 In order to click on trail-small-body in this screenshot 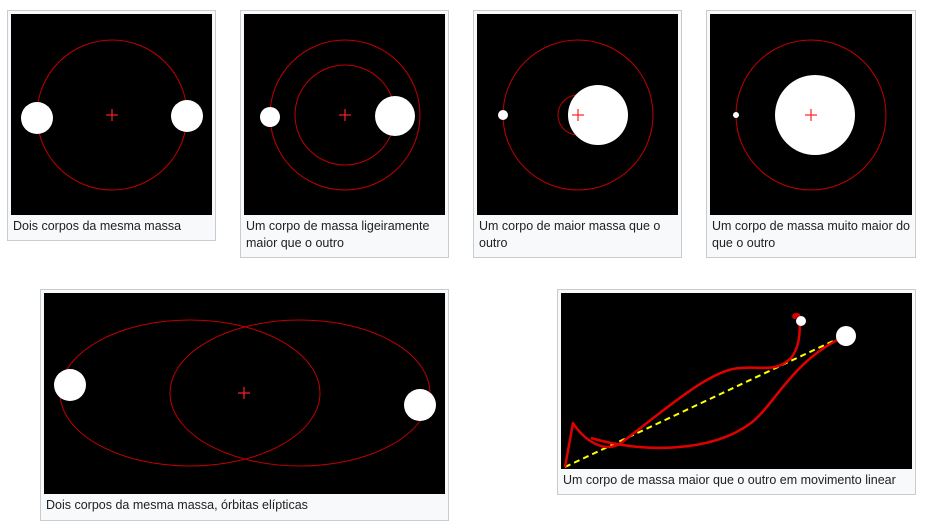, I will do `click(682, 390)`.